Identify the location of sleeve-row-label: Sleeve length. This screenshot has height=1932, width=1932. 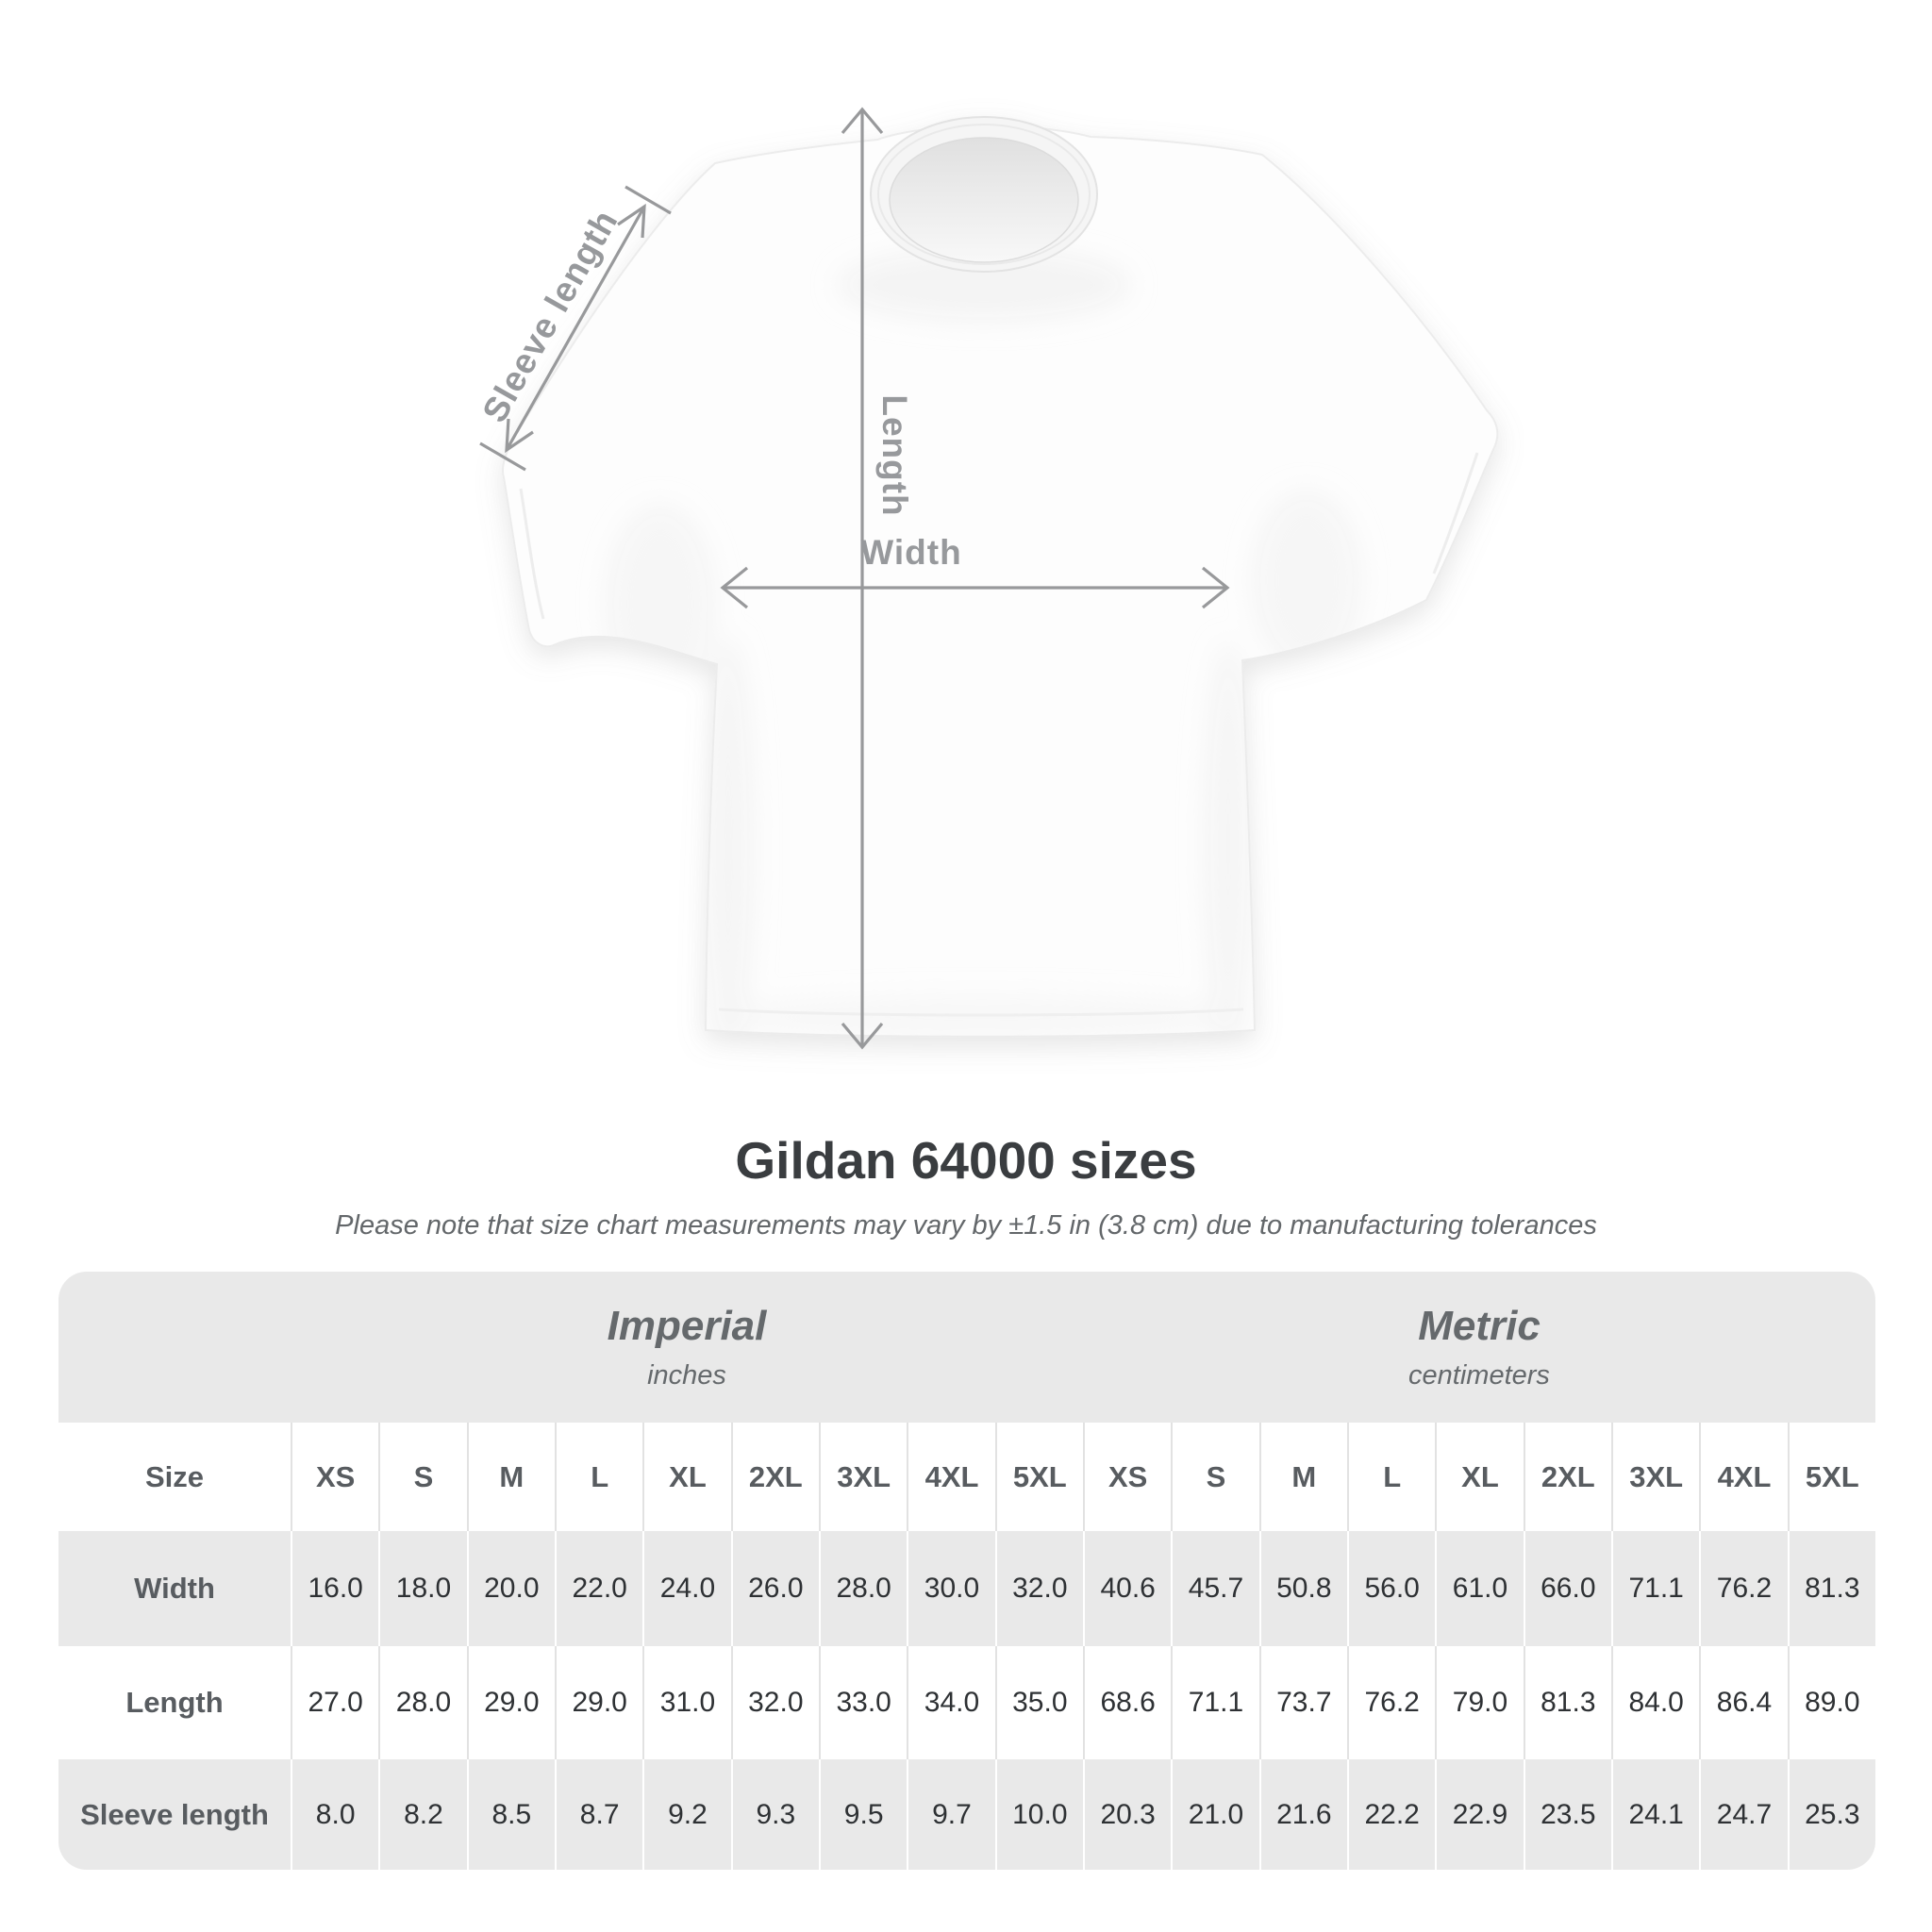
(175, 1814).